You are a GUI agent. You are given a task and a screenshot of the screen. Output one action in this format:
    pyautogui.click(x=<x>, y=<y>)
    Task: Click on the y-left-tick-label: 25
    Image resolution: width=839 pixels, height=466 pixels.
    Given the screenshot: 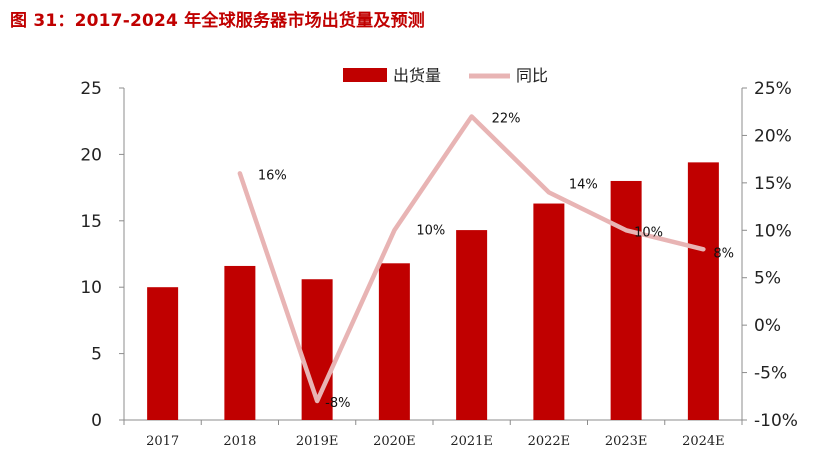 What is the action you would take?
    pyautogui.click(x=91, y=89)
    